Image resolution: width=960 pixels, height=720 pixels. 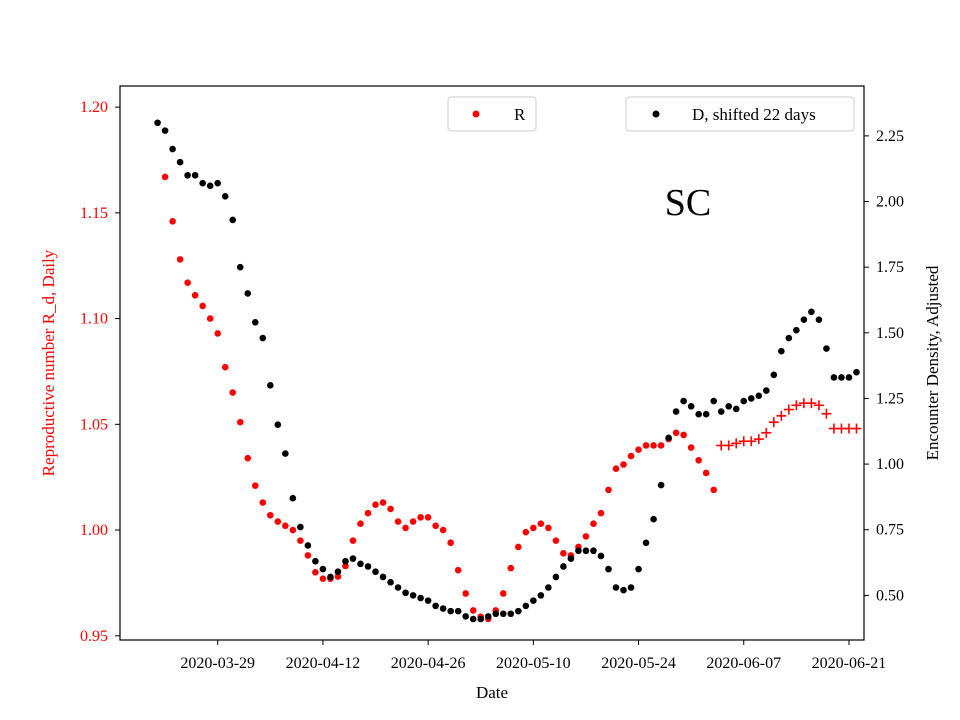 What do you see at coordinates (890, 136) in the screenshot?
I see `y-right-tick-label: 2.25` at bounding box center [890, 136].